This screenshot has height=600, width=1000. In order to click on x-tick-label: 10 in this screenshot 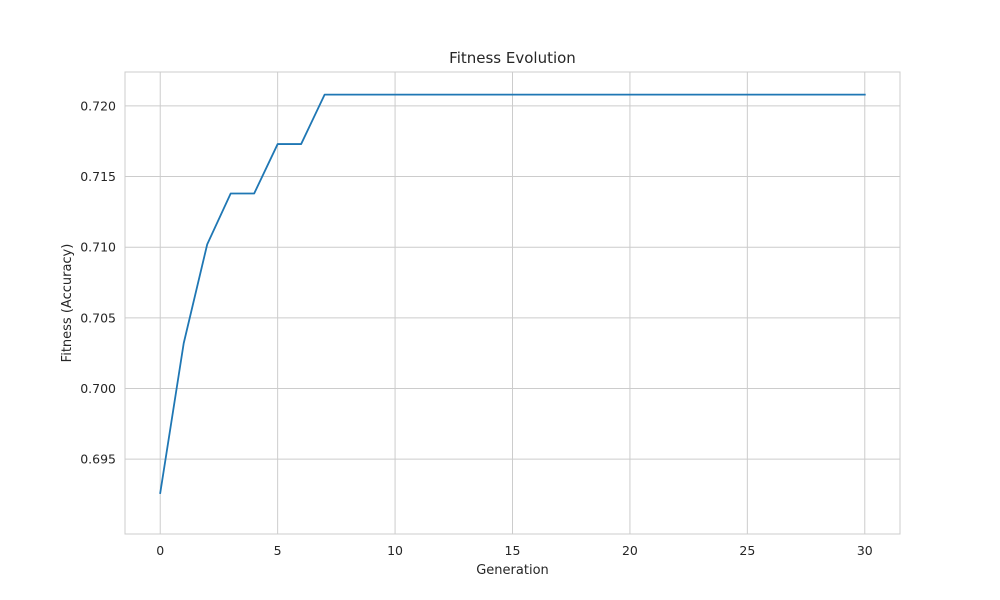, I will do `click(395, 550)`.